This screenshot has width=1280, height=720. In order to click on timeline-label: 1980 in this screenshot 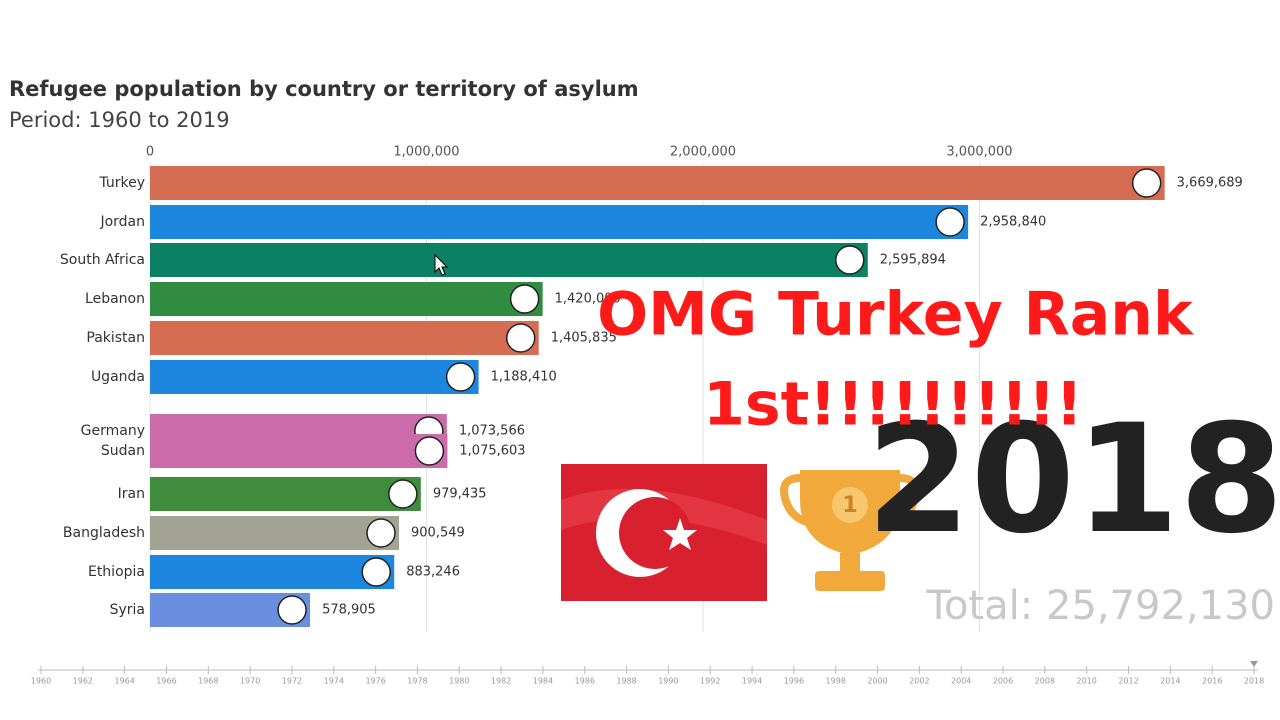, I will do `click(459, 681)`.